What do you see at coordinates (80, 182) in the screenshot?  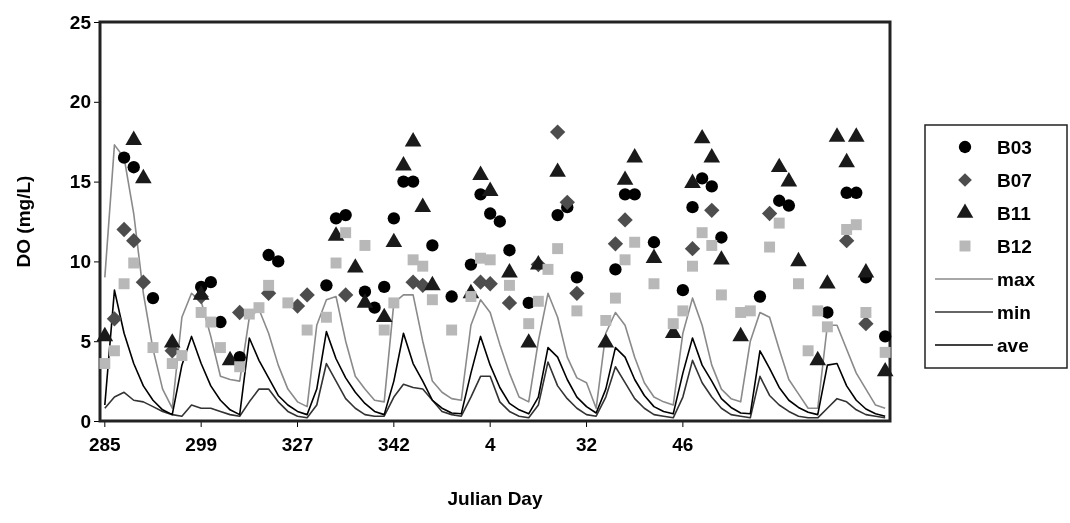 I see `y-tick-label: 15` at bounding box center [80, 182].